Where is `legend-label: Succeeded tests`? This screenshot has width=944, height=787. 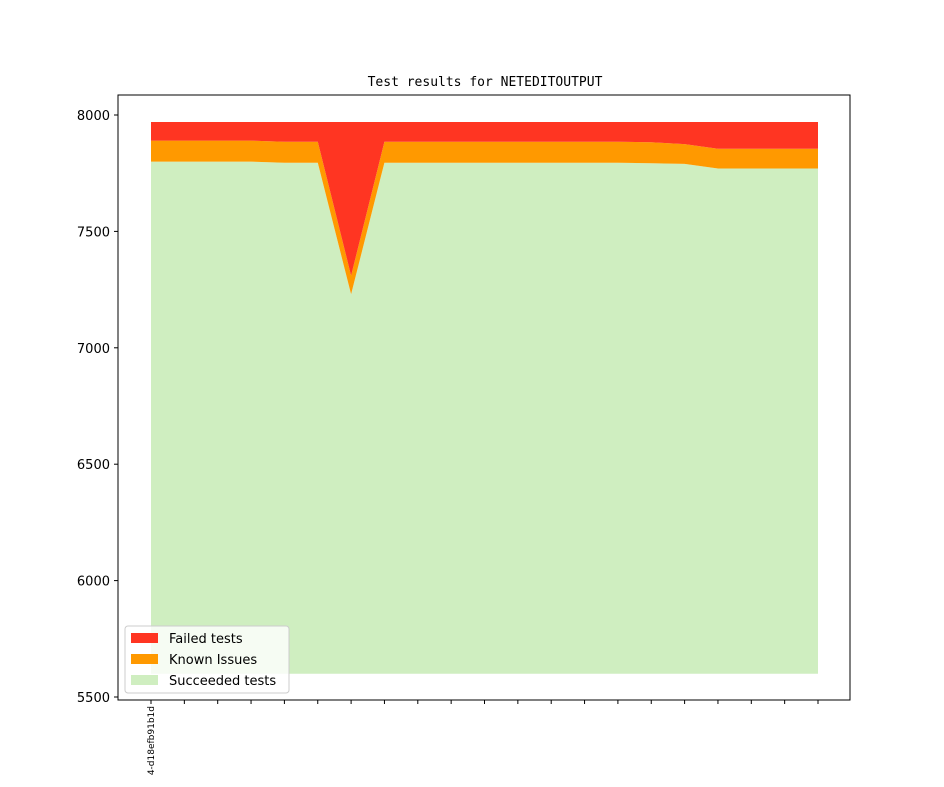 legend-label: Succeeded tests is located at coordinates (222, 681).